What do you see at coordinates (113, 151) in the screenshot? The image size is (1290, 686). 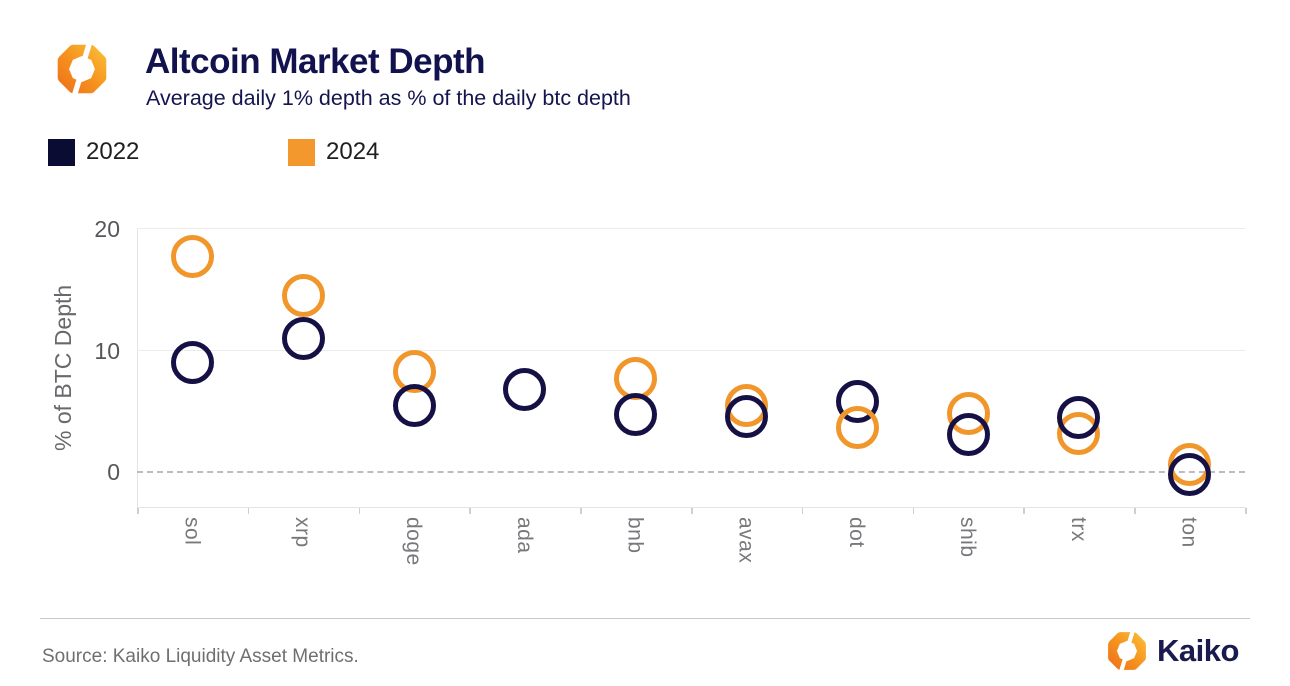 I see `legend-label: 2022` at bounding box center [113, 151].